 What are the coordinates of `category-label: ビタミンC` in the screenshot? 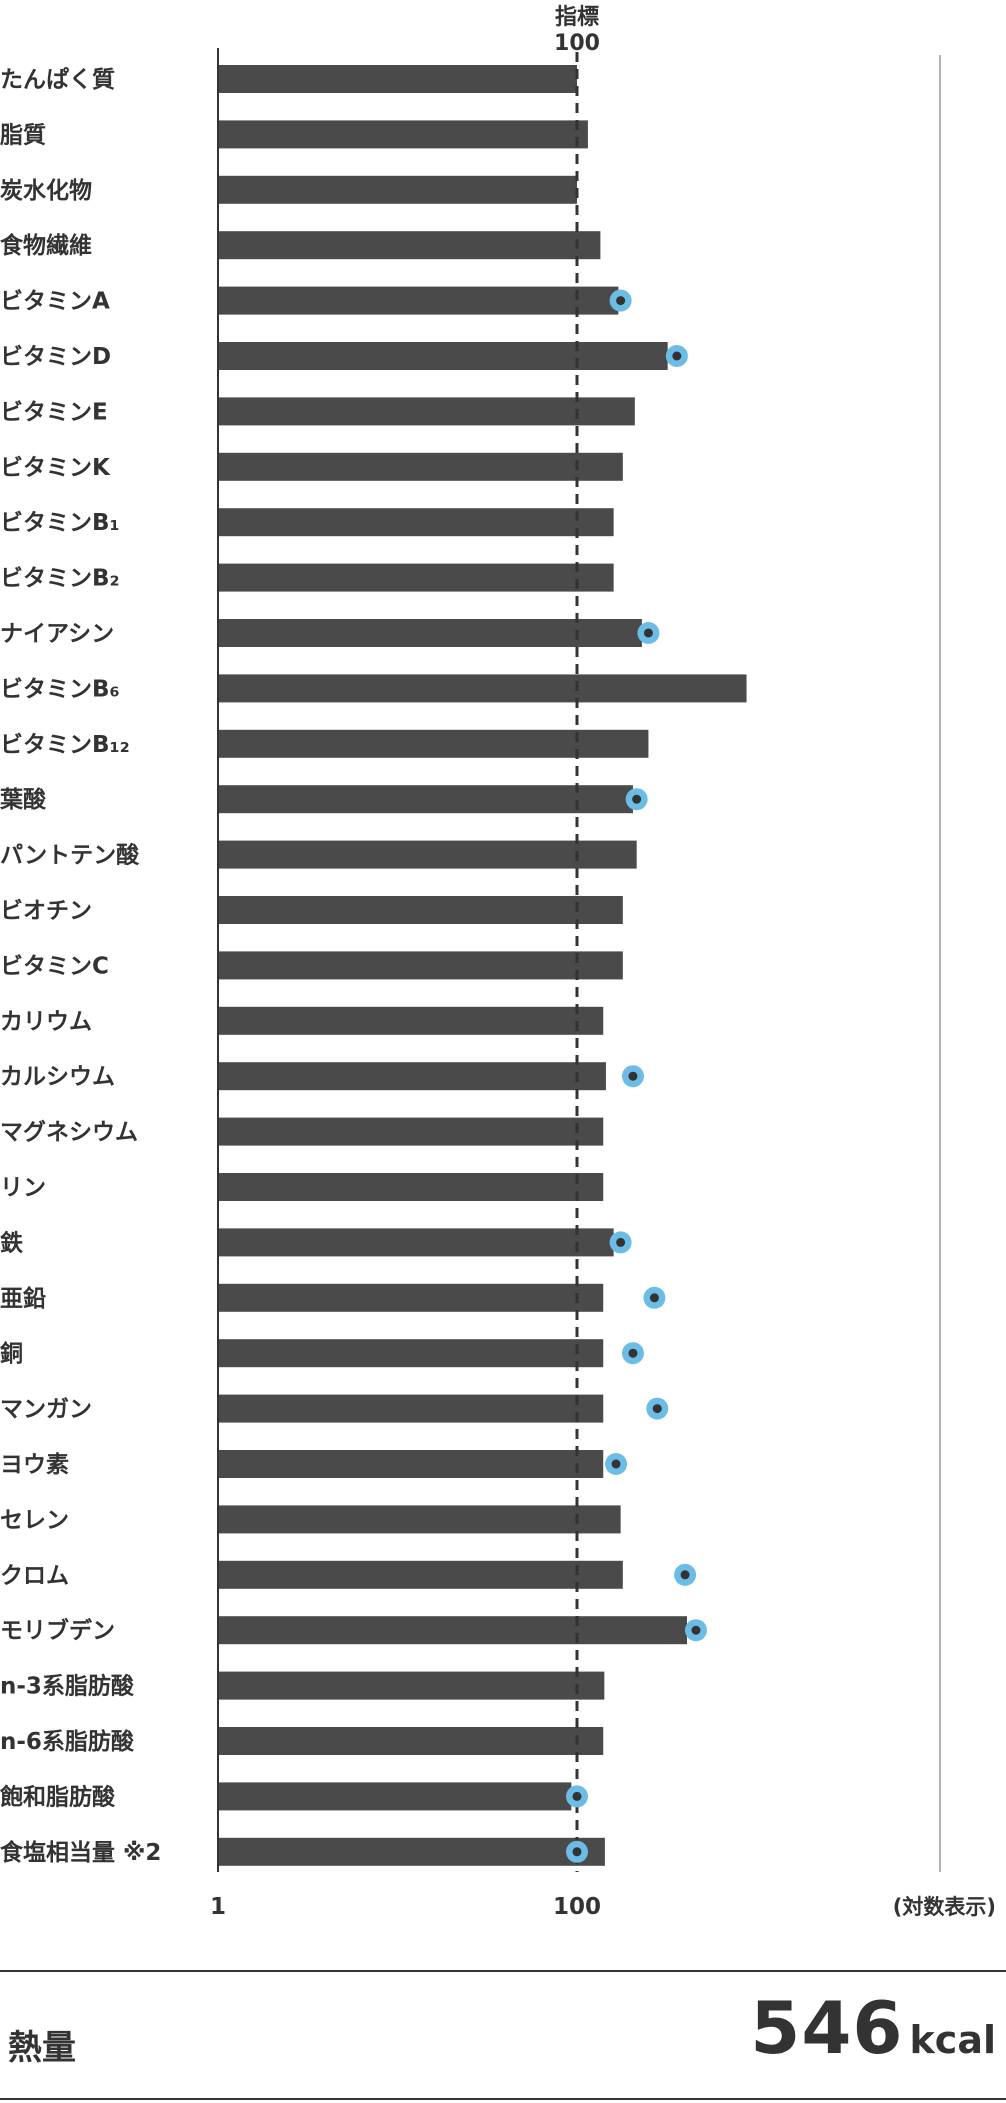 It's located at (54, 966).